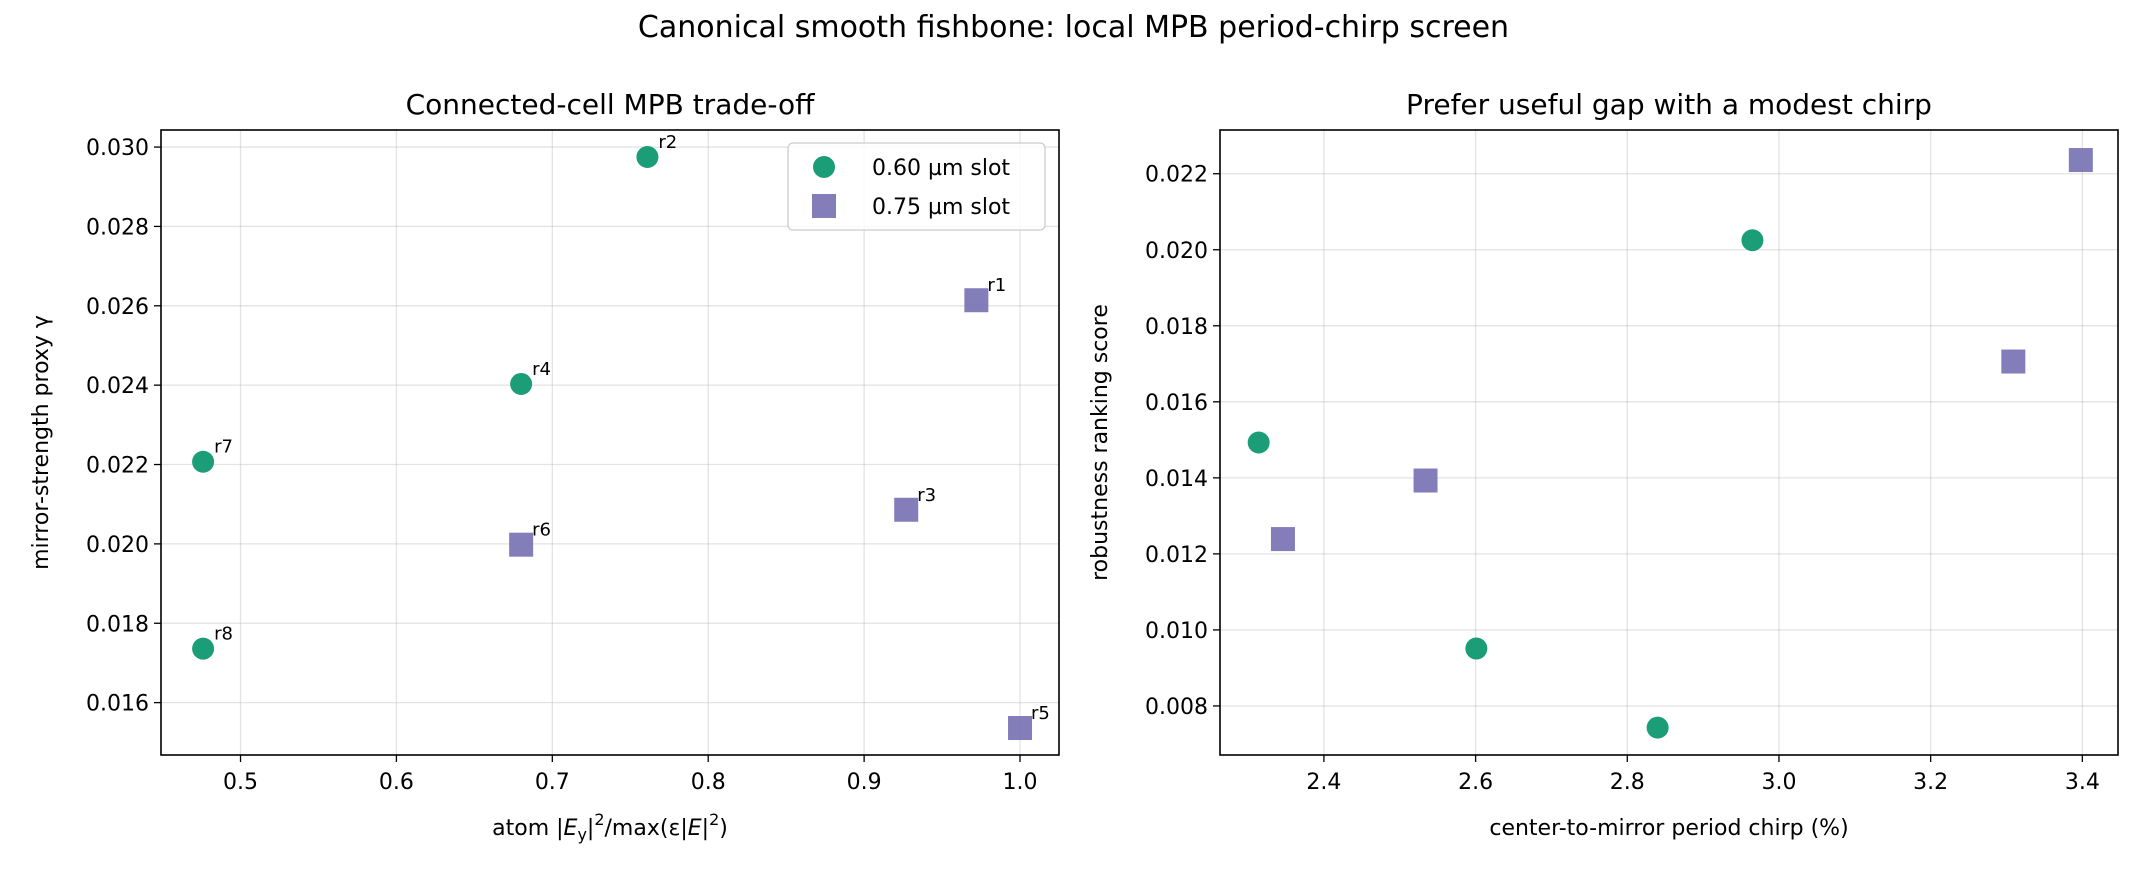  I want to click on point-label: r6, so click(541, 530).